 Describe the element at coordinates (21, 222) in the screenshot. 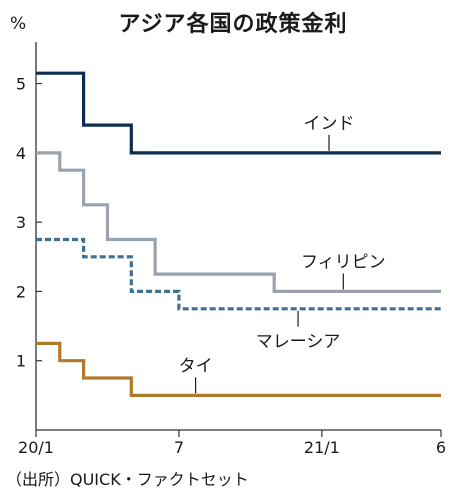

I see `y-tick-label: 3` at that location.